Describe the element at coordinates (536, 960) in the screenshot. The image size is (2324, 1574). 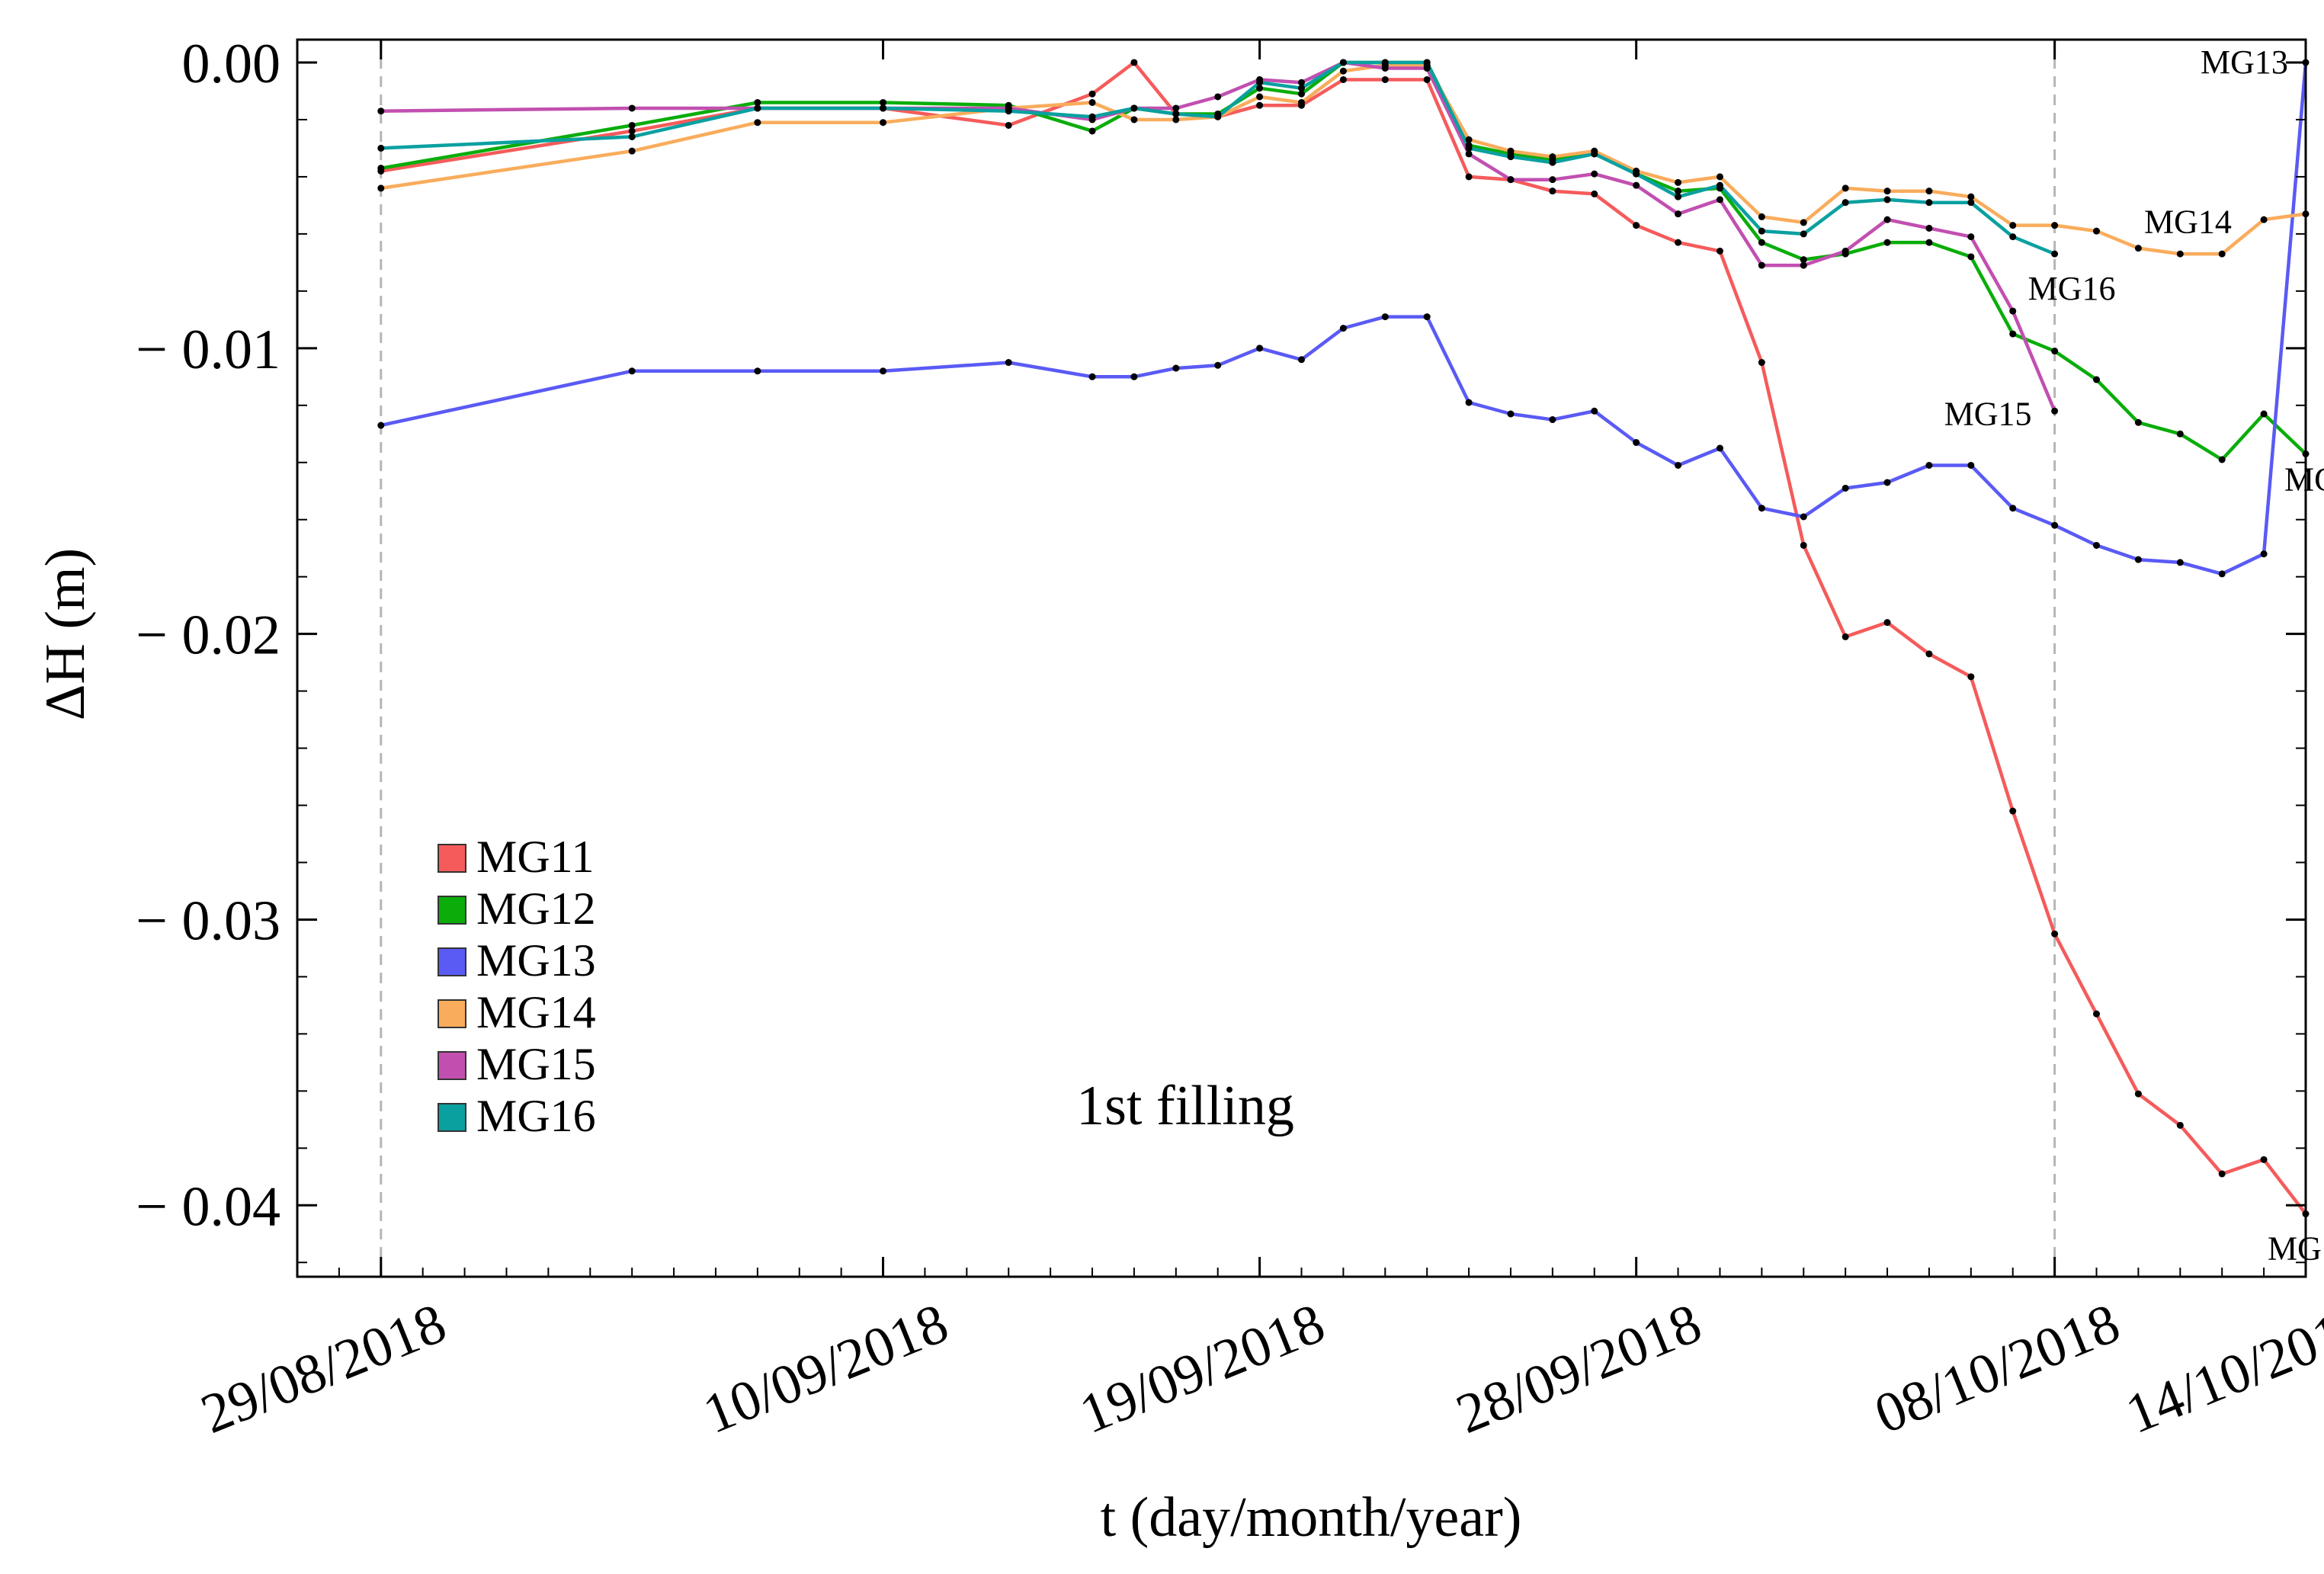
I see `legend-label-mg13: MG13` at that location.